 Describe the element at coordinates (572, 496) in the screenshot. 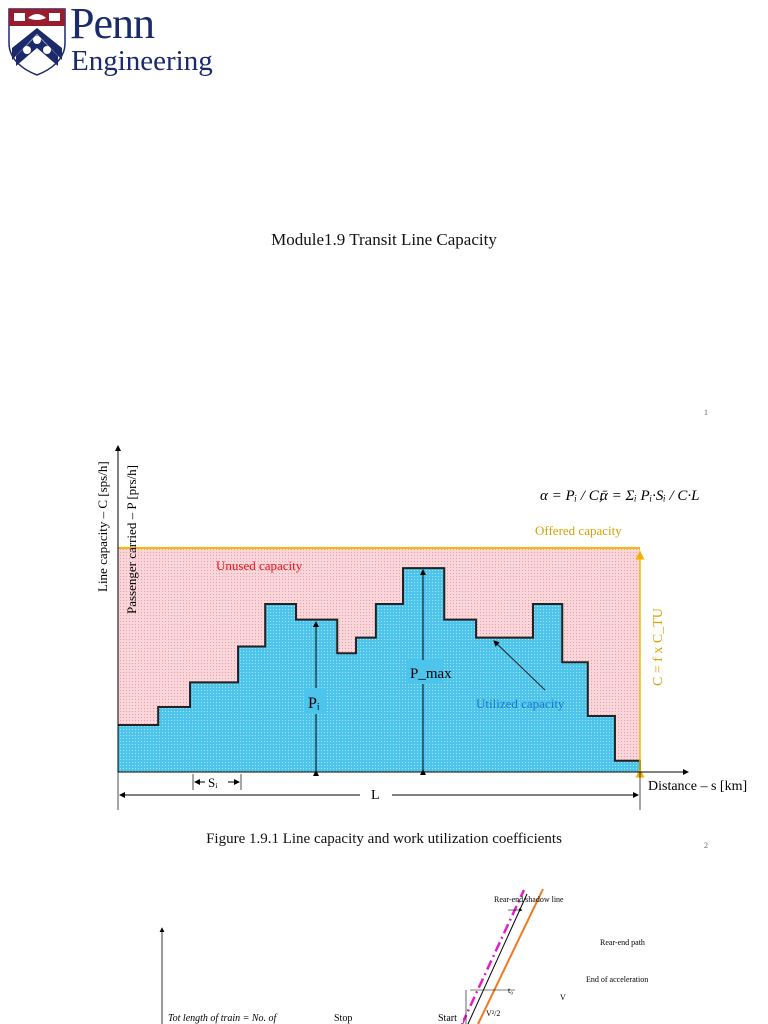

I see `alpha-formula: α = Pᵢ / C;` at that location.